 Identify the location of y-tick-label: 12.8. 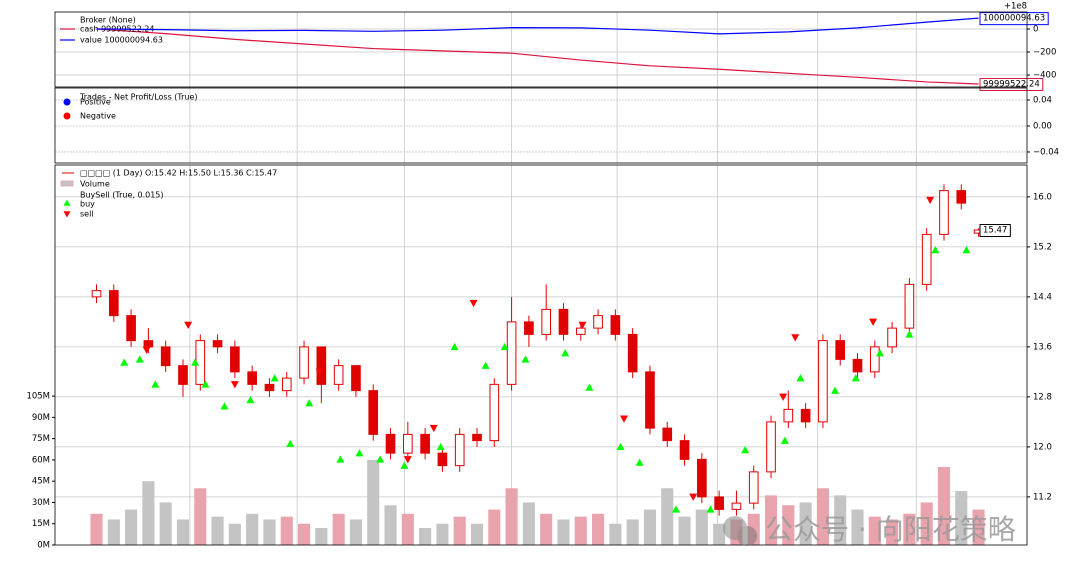
(1042, 397).